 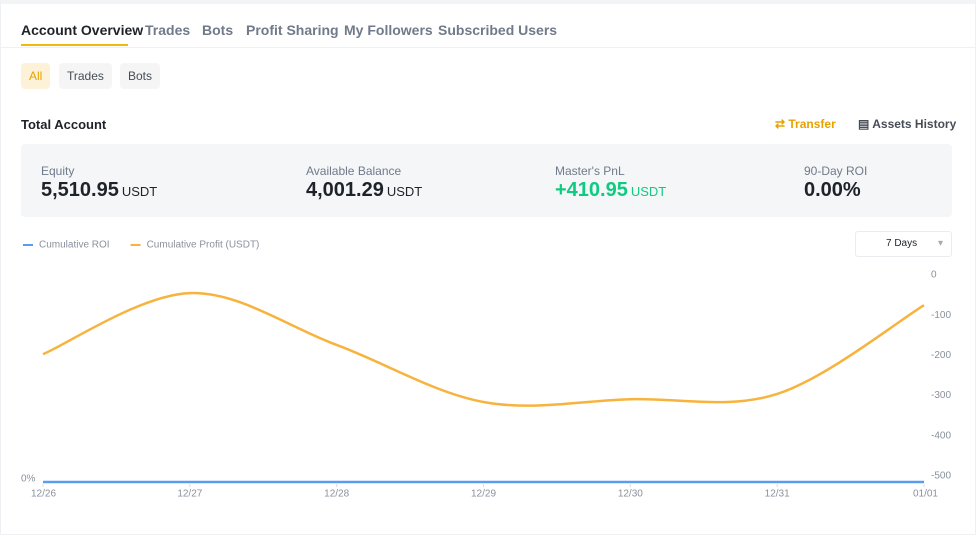 What do you see at coordinates (812, 124) in the screenshot?
I see `transfer-label: Transfer` at bounding box center [812, 124].